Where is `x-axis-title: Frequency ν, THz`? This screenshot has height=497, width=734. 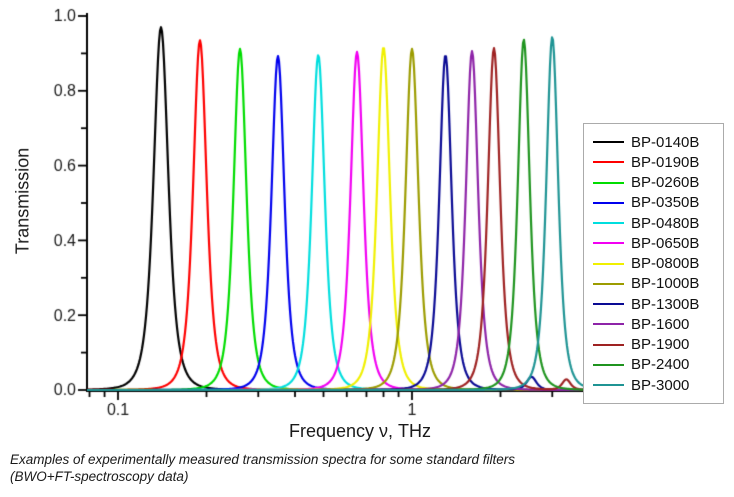
x-axis-title: Frequency ν, THz is located at coordinates (360, 431).